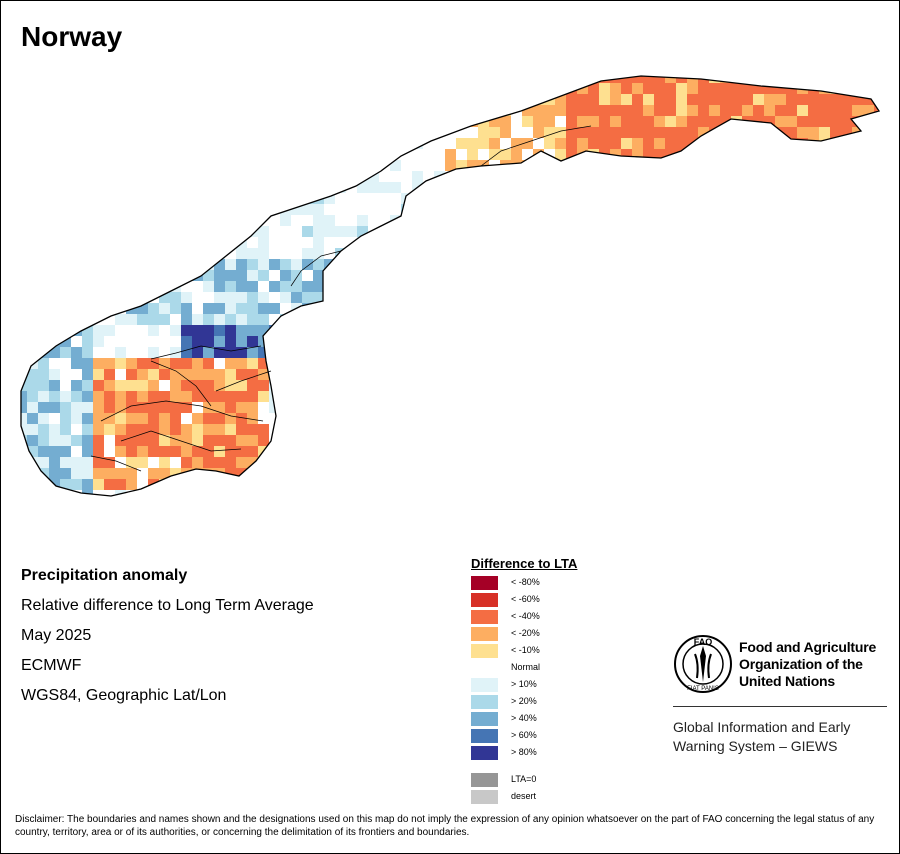 Image resolution: width=900 pixels, height=854 pixels. What do you see at coordinates (762, 727) in the screenshot?
I see `giews-line1: Global Information and Early` at bounding box center [762, 727].